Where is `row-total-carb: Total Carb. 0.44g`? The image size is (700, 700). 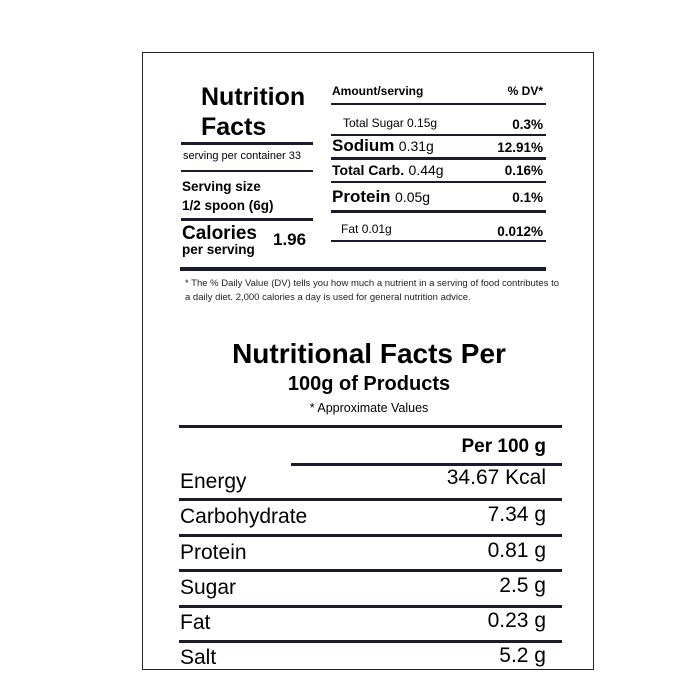
row-total-carb: Total Carb. 0.44g is located at coordinates (388, 170).